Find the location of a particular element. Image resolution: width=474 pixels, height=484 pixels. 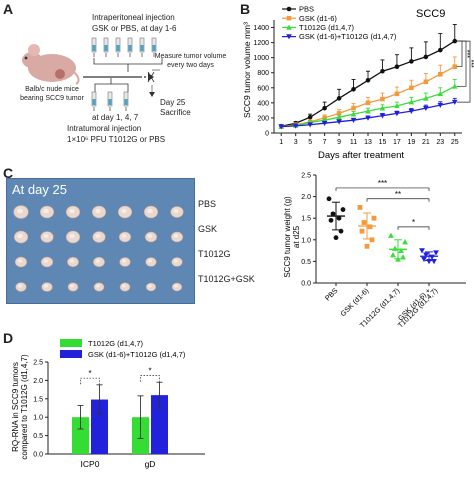

y-tick-label: 0 is located at coordinates (267, 134).